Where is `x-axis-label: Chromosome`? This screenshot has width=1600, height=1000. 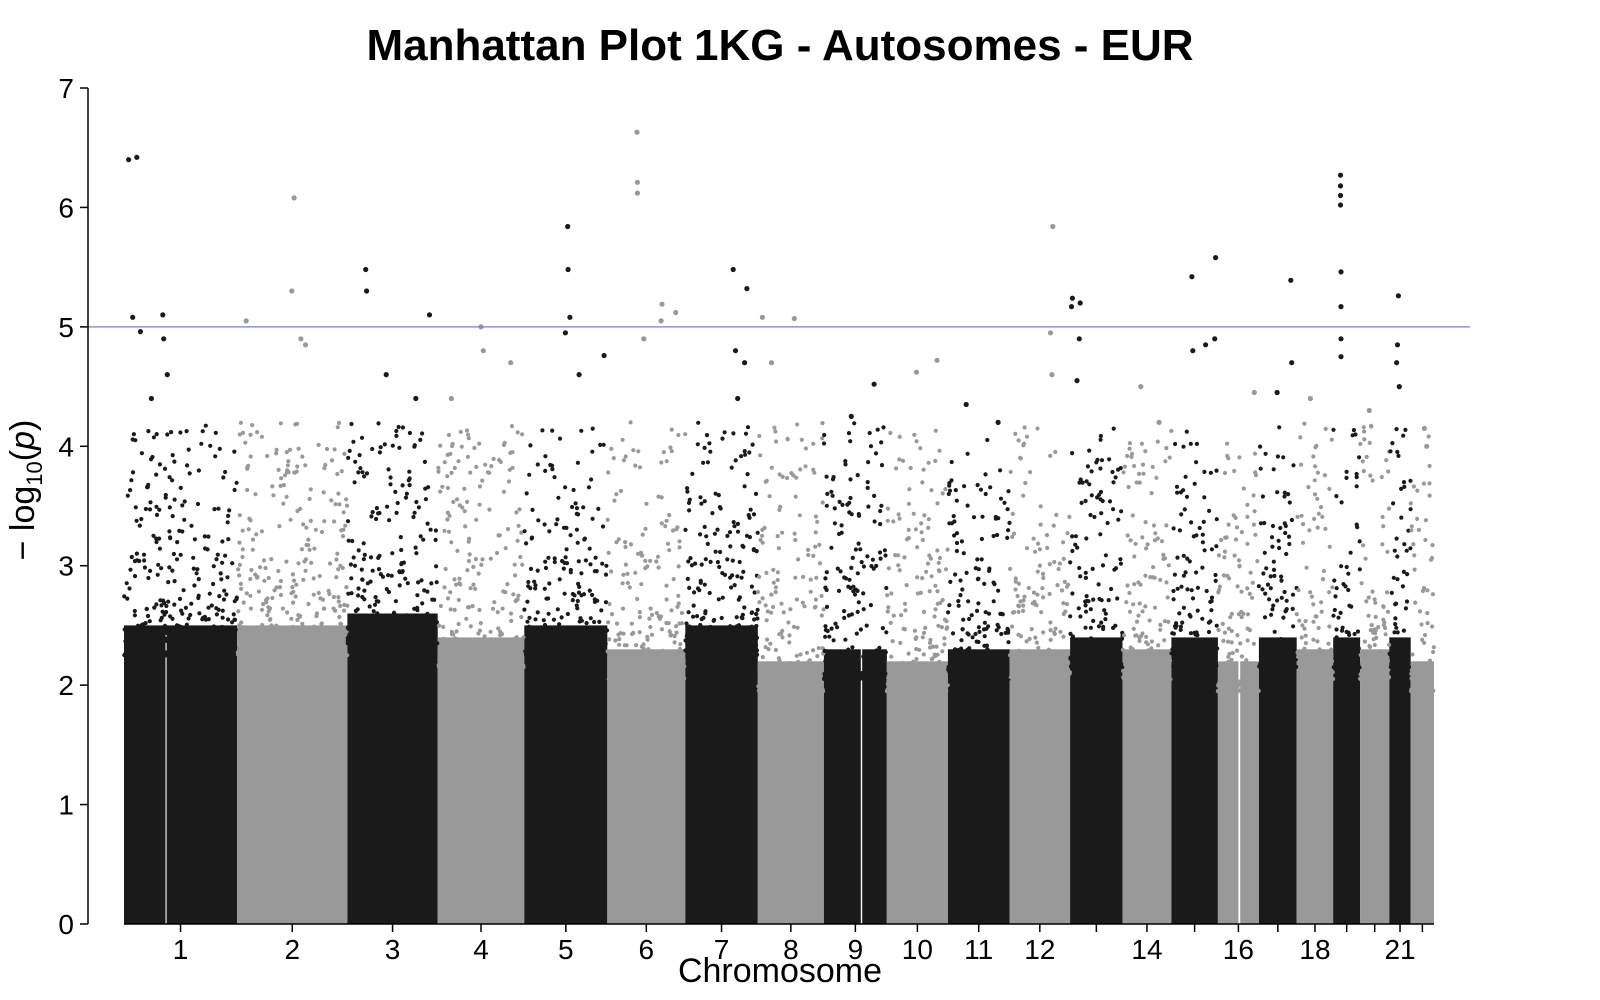 x-axis-label: Chromosome is located at coordinates (780, 971).